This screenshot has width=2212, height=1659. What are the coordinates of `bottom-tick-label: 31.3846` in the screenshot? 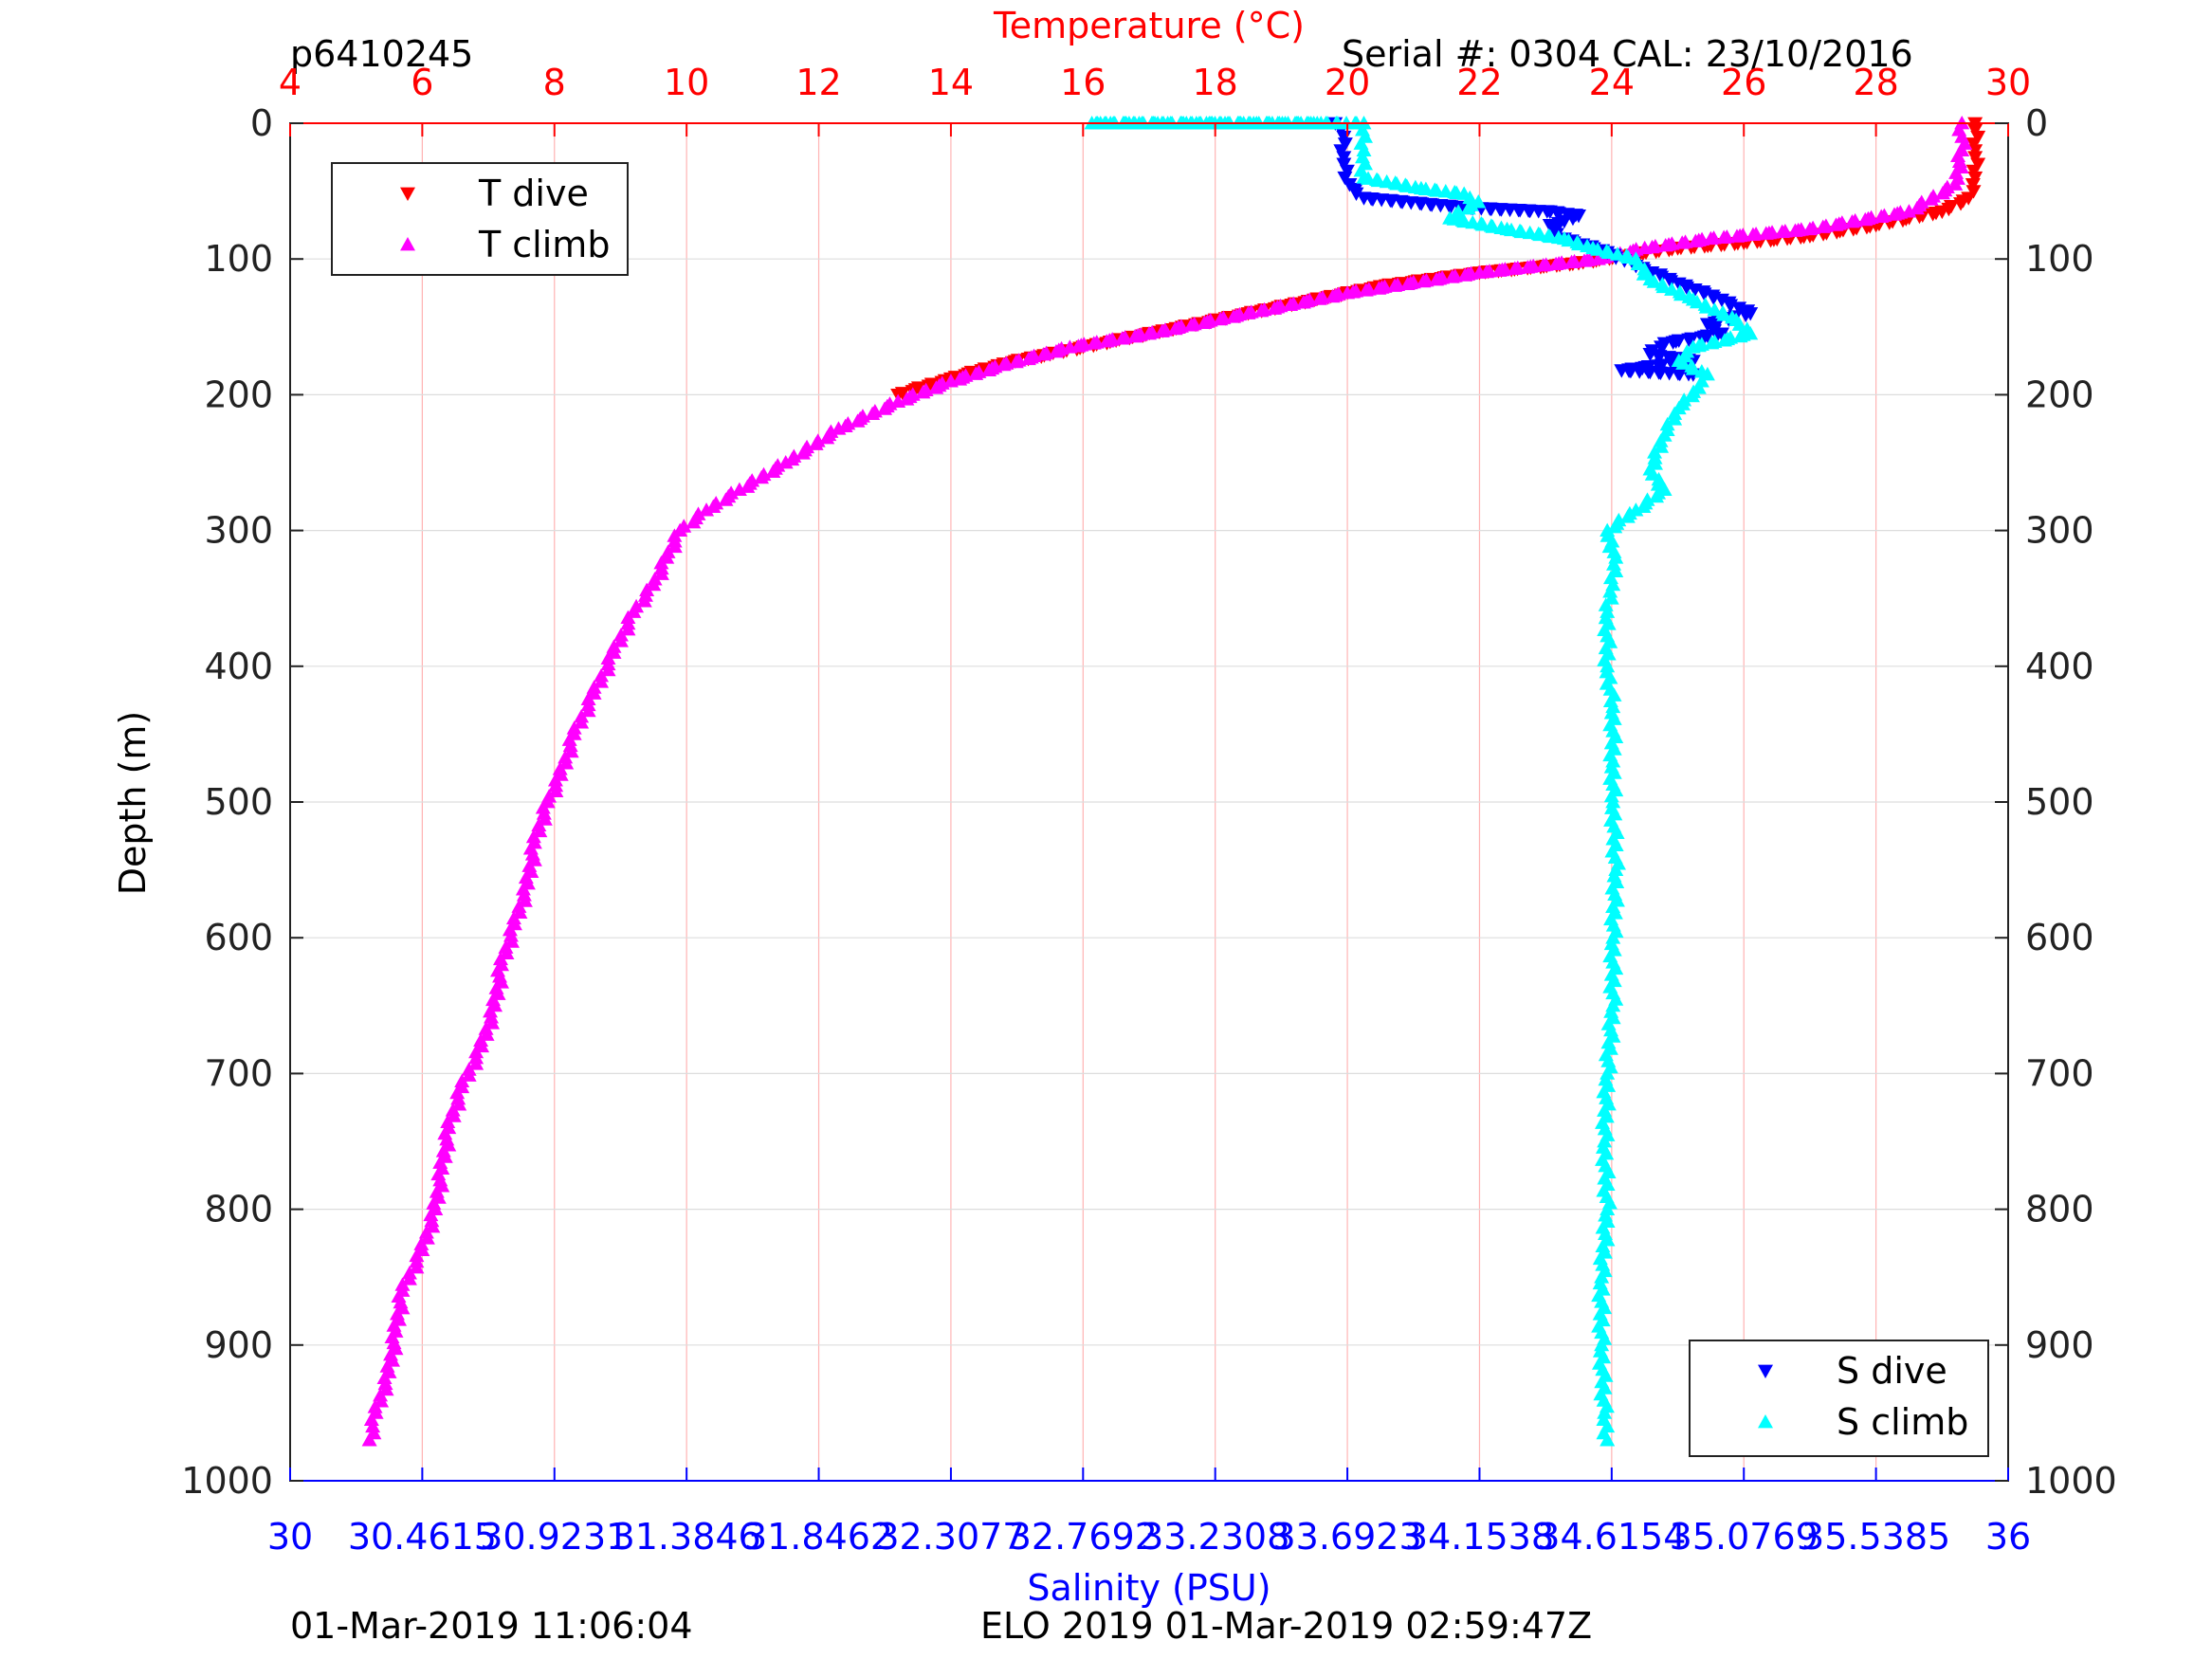 It's located at (686, 1537).